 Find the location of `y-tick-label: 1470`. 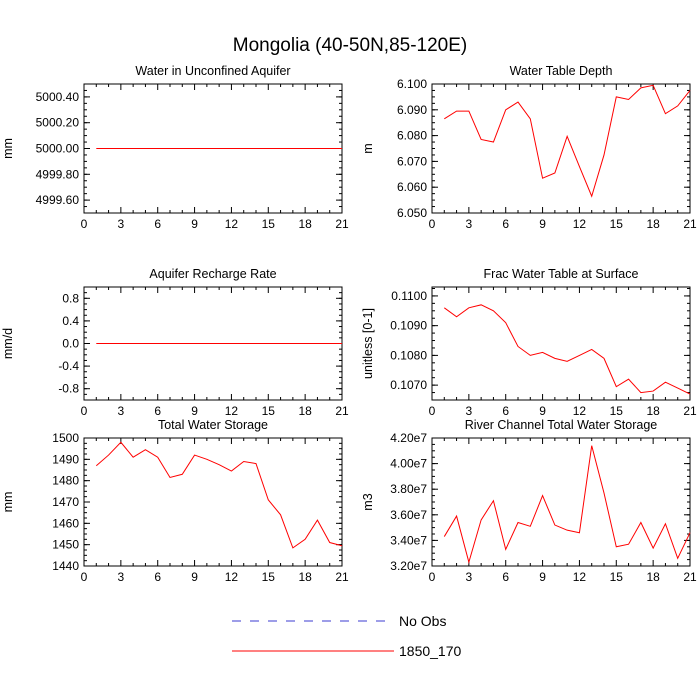

y-tick-label: 1470 is located at coordinates (65, 502).